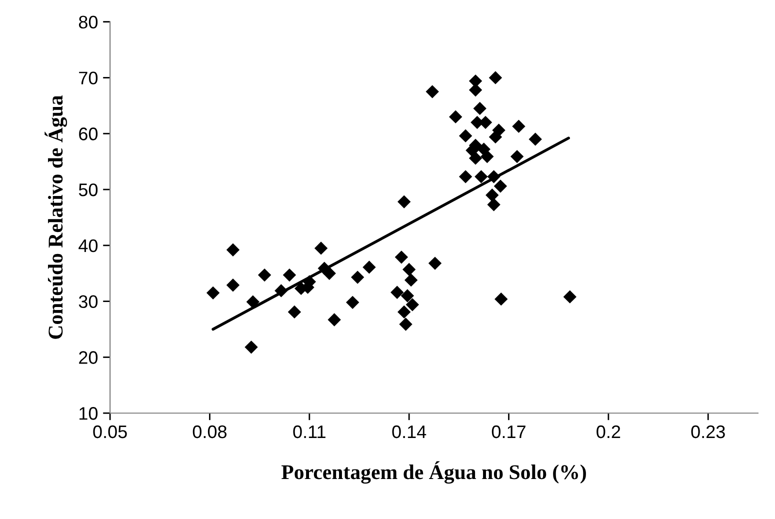 The height and width of the screenshot is (519, 775). I want to click on x-axis-title: Porcentagem de Água no Solo (%), so click(433, 472).